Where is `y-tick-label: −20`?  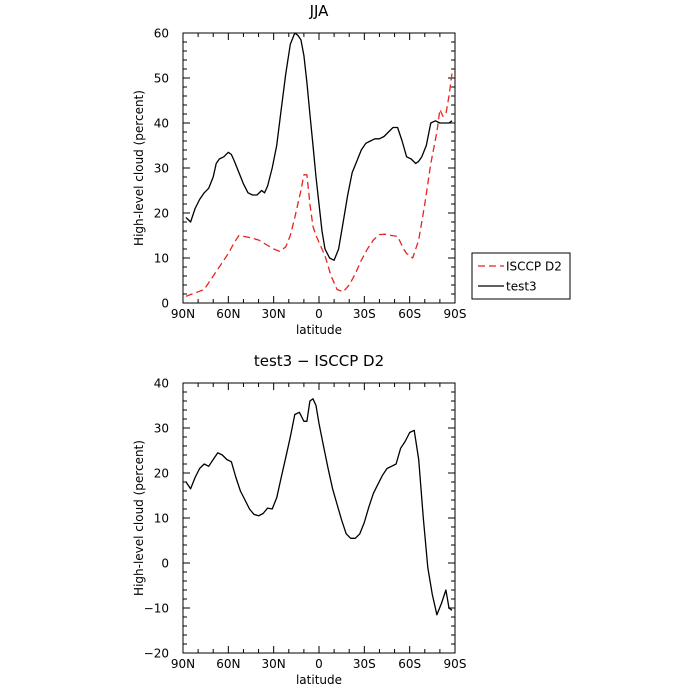
y-tick-label: −20 is located at coordinates (156, 654).